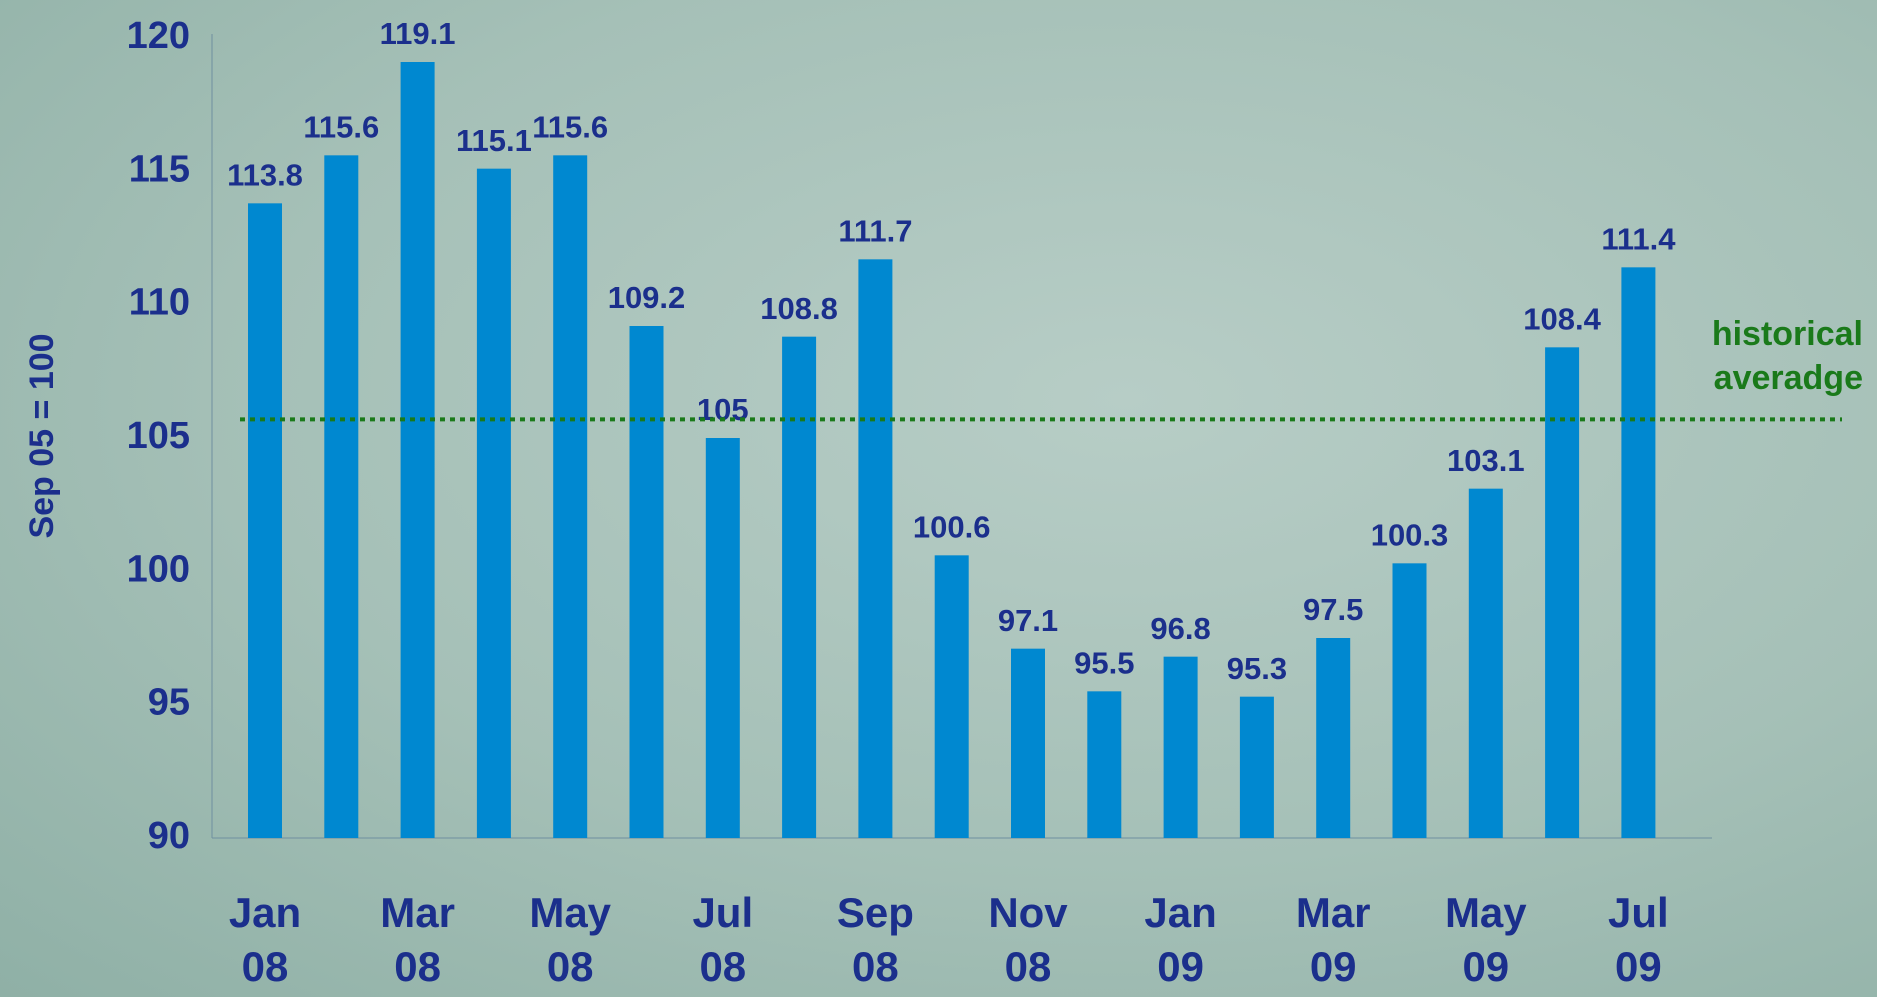 Image resolution: width=1877 pixels, height=997 pixels. Describe the element at coordinates (1787, 356) in the screenshot. I see `reference-label: historical averadge` at that location.